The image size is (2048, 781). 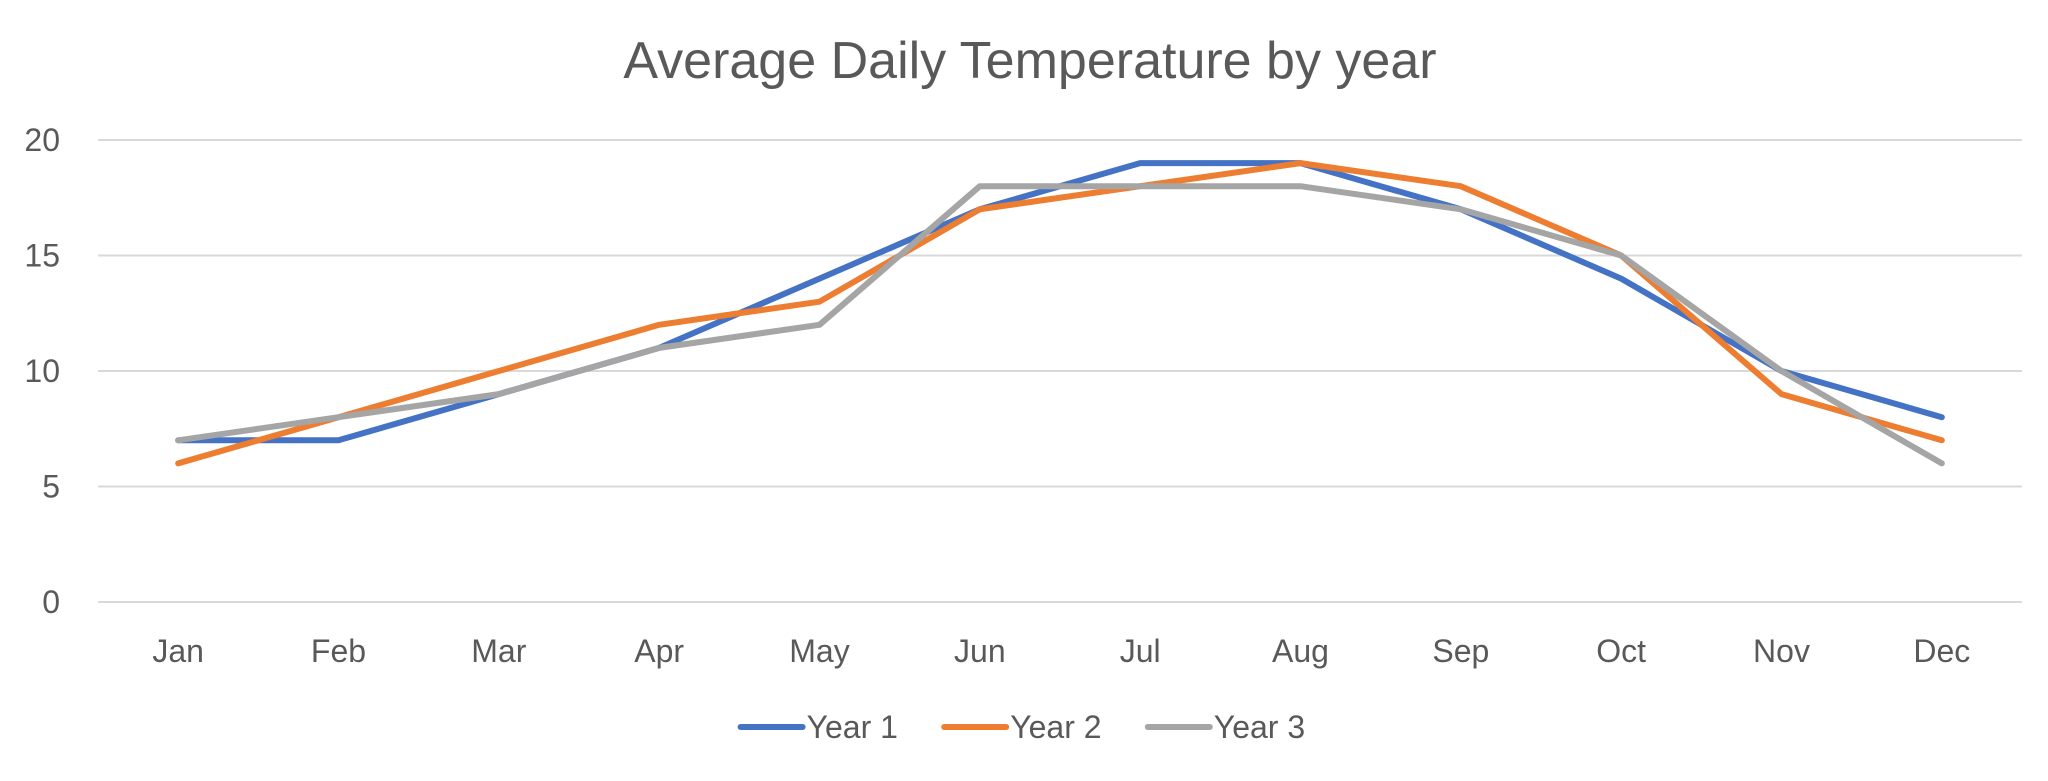 What do you see at coordinates (1621, 651) in the screenshot?
I see `x-tick-label: Oct` at bounding box center [1621, 651].